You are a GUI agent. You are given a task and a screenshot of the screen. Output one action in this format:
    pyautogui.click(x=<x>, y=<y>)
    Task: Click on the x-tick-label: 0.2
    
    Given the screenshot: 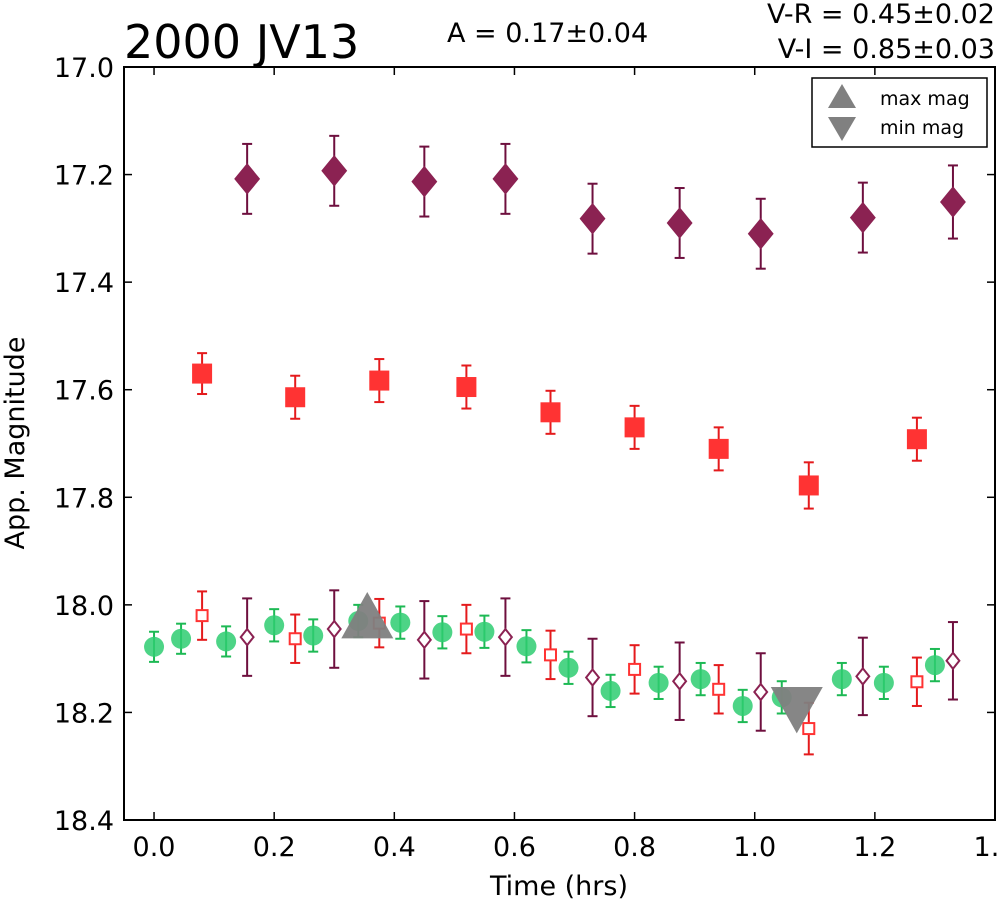 What is the action you would take?
    pyautogui.click(x=274, y=847)
    